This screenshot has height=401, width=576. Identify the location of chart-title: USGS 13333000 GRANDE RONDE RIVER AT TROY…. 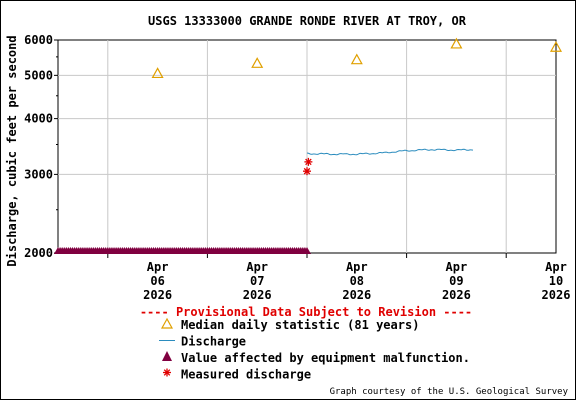
(307, 21).